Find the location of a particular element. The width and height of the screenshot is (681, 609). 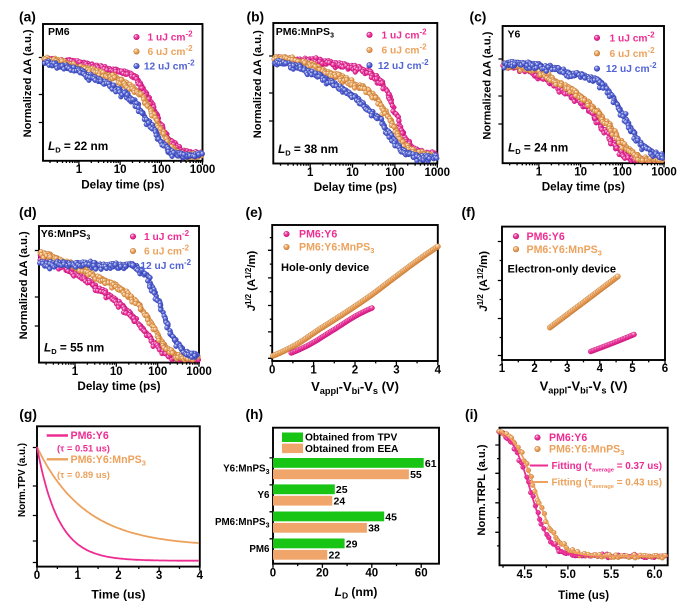

svg-text: (d) is located at coordinates (28, 212).